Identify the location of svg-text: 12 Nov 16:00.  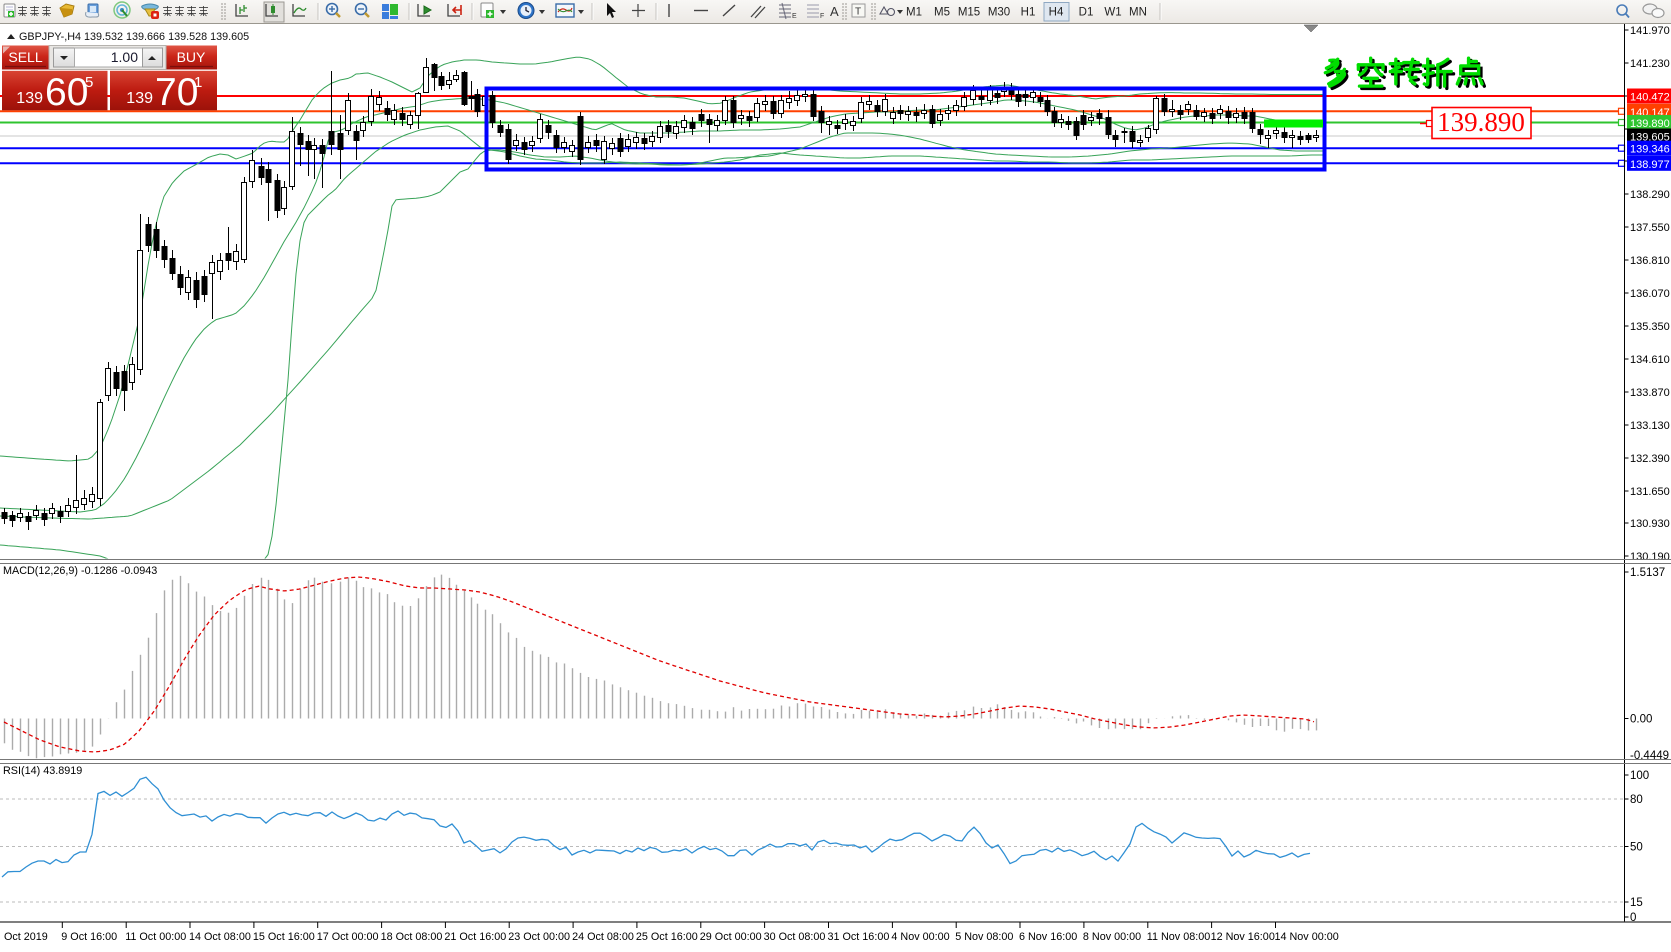
(1243, 937).